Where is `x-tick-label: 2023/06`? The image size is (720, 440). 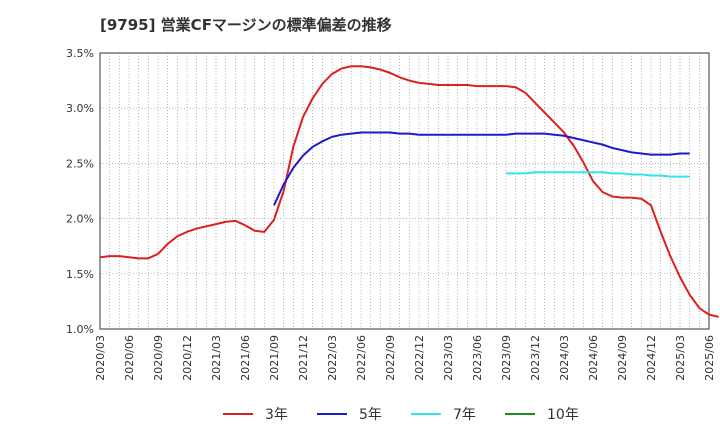 x-tick-label: 2023/06 is located at coordinates (477, 358).